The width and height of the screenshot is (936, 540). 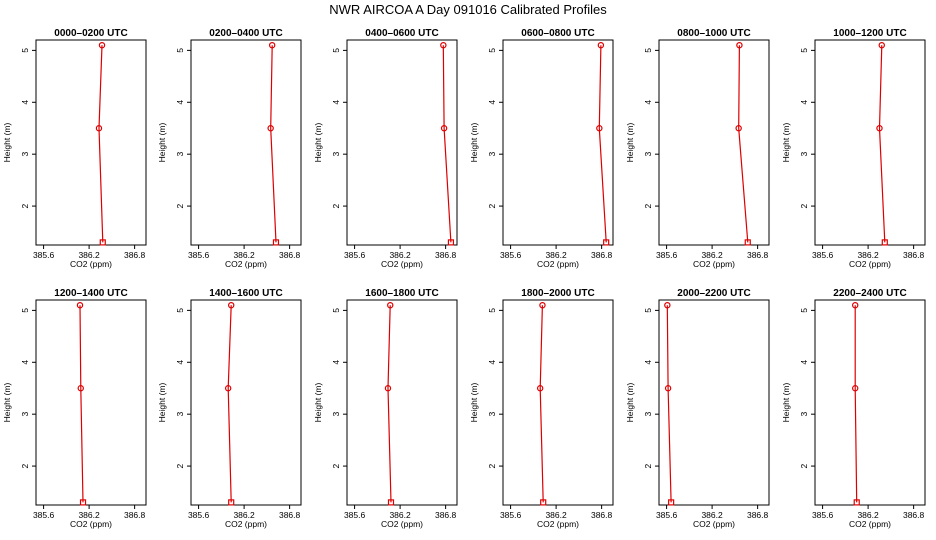 I want to click on panel-title: 0000–0200 UTC, so click(x=90, y=33).